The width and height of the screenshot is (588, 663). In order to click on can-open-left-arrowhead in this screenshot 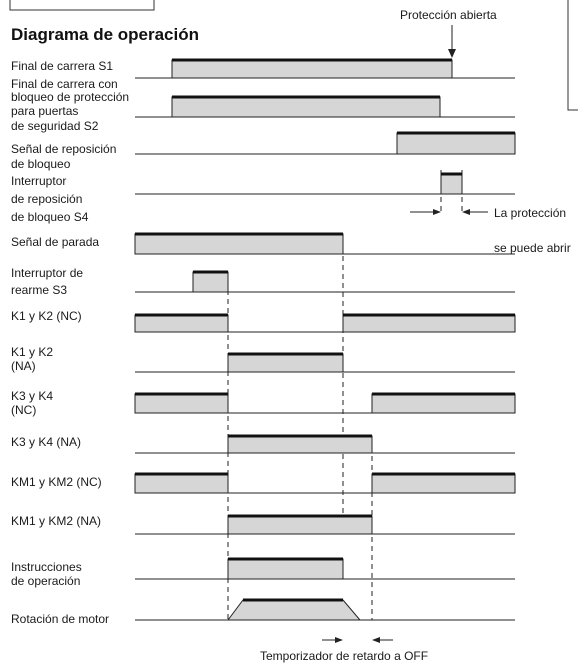, I will do `click(437, 212)`.